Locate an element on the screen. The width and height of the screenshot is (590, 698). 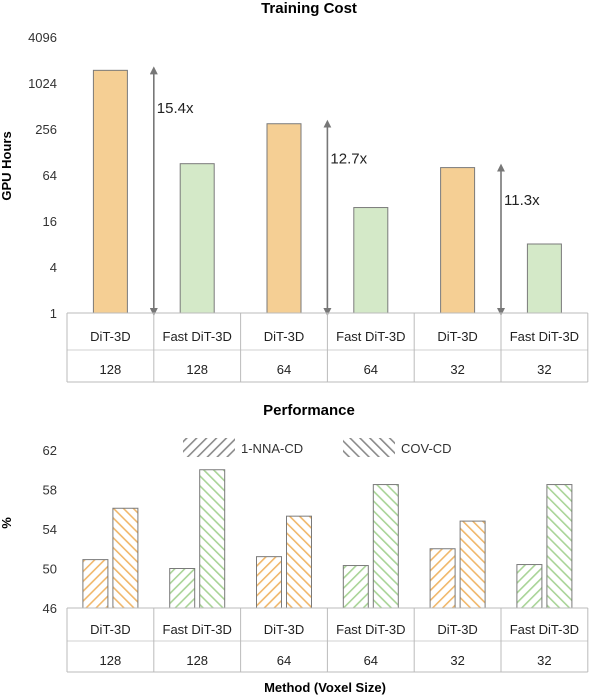
legend-label: 1-NNA-CD is located at coordinates (272, 448).